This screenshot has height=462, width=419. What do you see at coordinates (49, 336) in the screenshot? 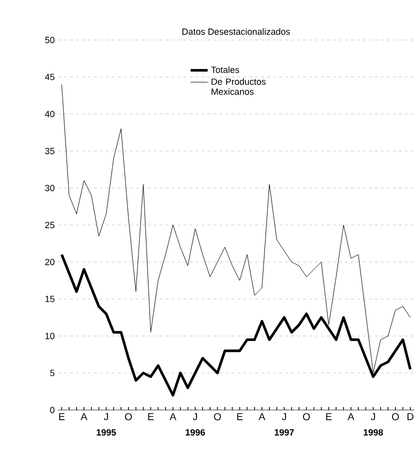
I see `y-tick-label: 10` at bounding box center [49, 336].